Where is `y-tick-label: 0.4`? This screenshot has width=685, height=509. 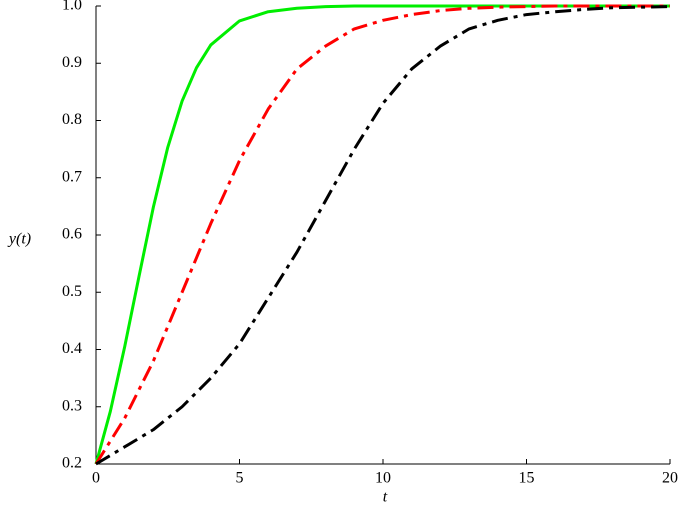
y-tick-label: 0.4 is located at coordinates (72, 348).